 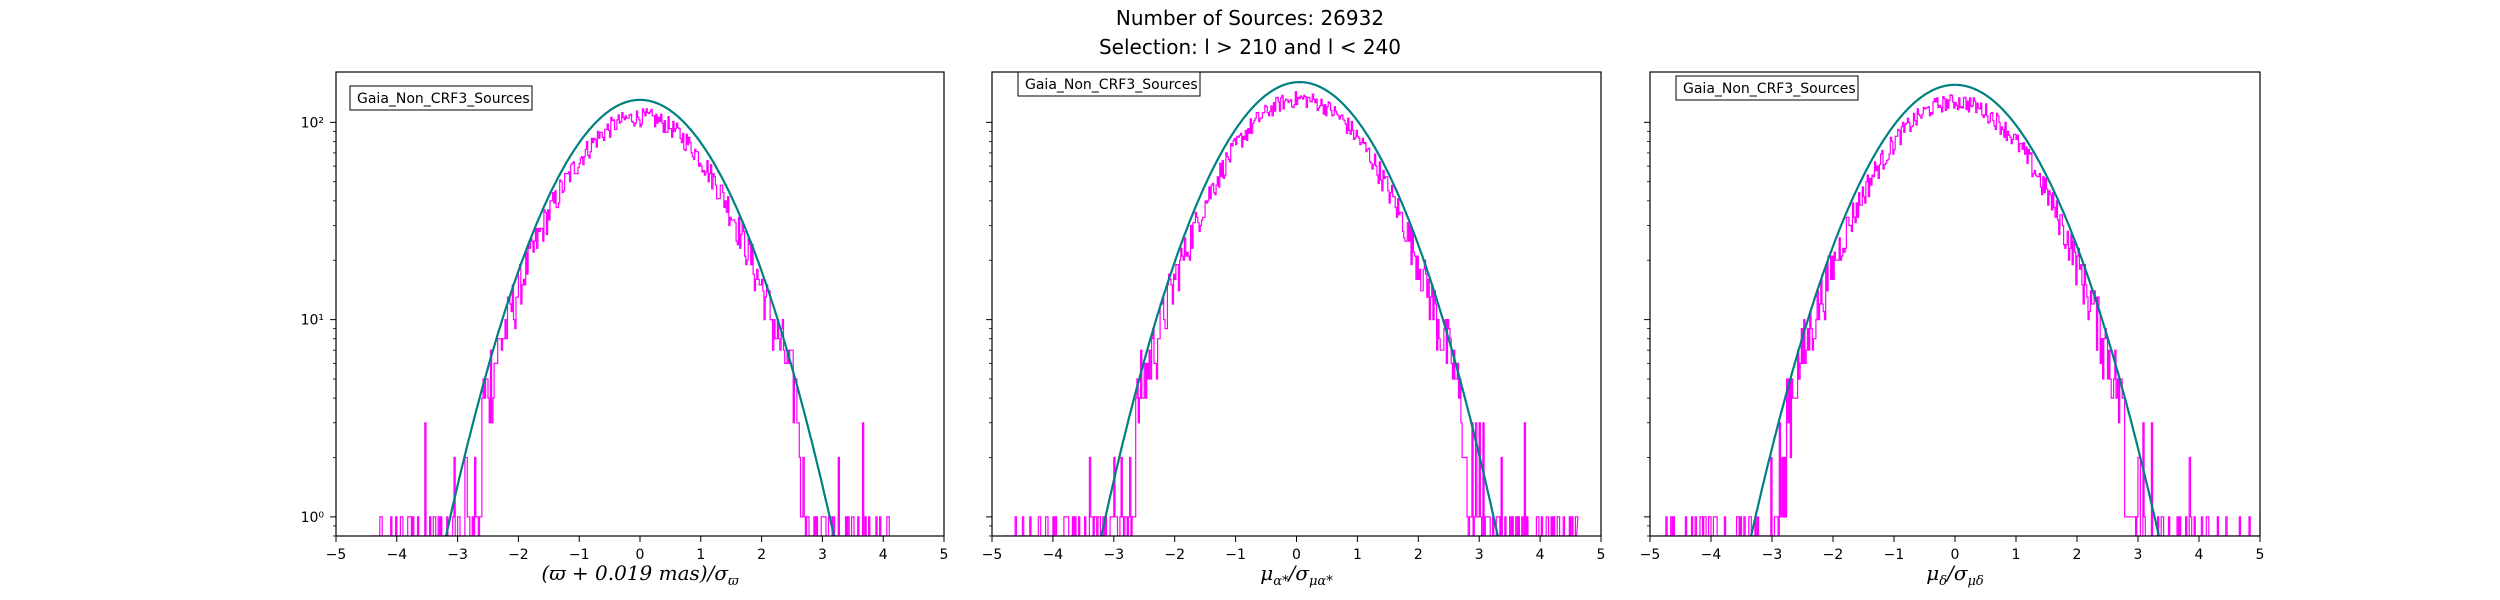 I want to click on x-tick-label-3-0: −5, so click(x=1650, y=555).